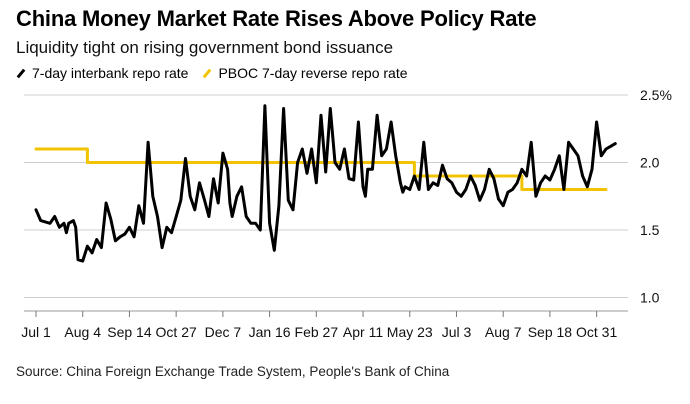  Describe the element at coordinates (457, 332) in the screenshot. I see `x-tick-label: Jul 3` at that location.